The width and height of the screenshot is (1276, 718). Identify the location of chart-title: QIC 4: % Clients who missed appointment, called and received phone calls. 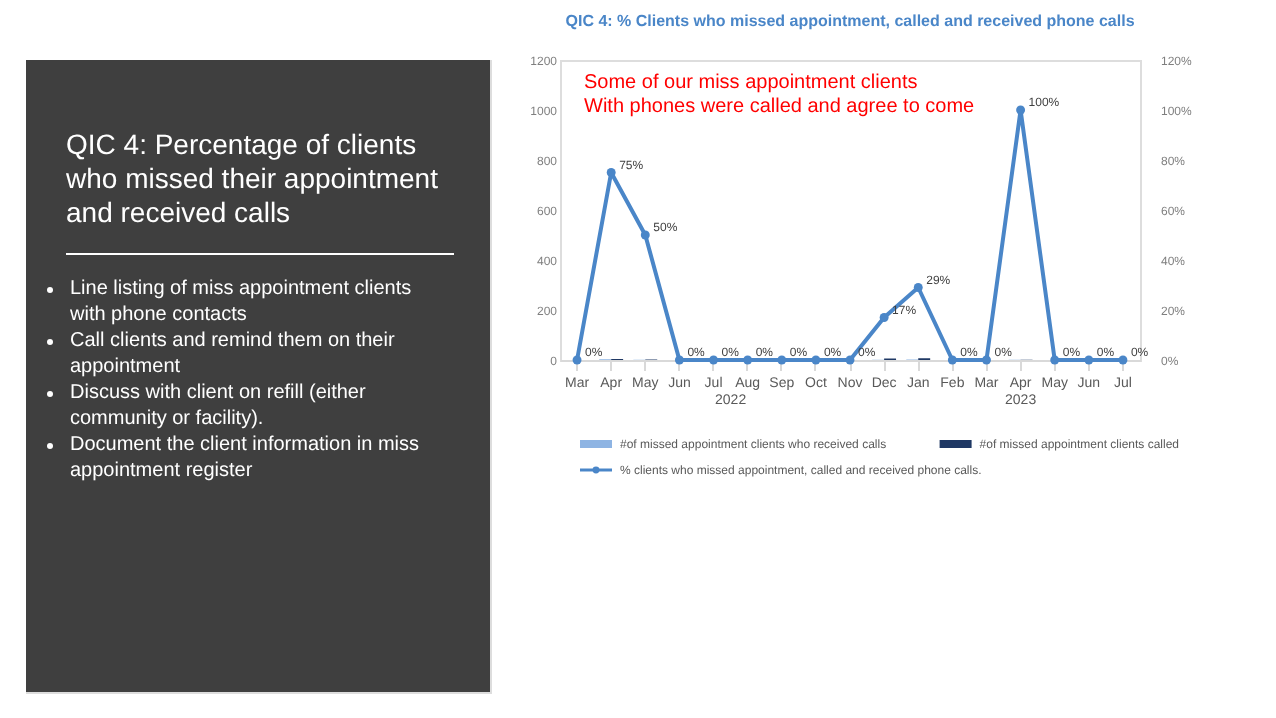
(850, 21).